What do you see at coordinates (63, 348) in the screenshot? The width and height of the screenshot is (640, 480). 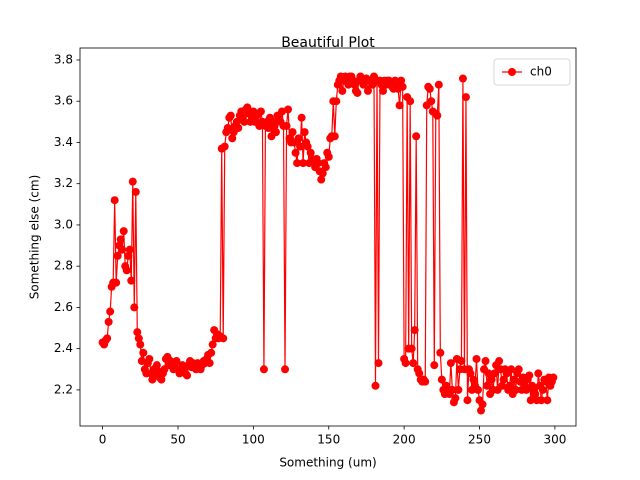 I see `y-tick-label: 2.4` at bounding box center [63, 348].